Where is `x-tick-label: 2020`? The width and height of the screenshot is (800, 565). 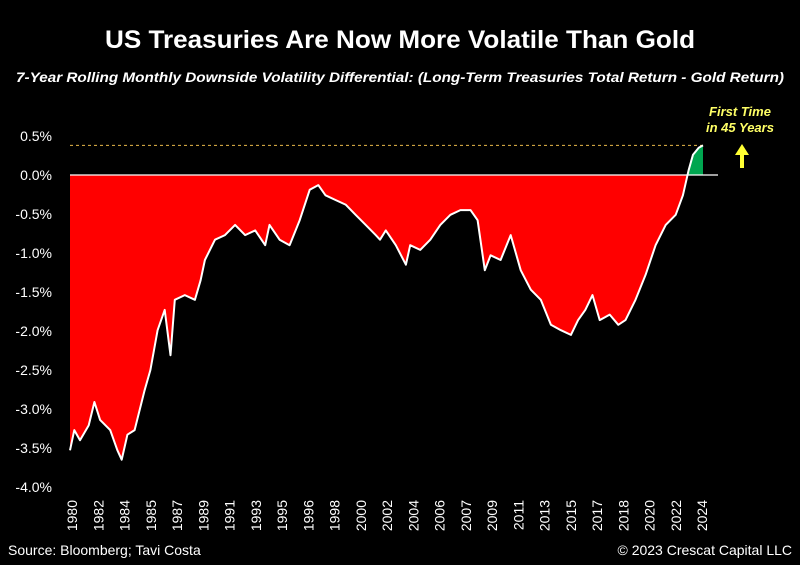
x-tick-label: 2020 is located at coordinates (650, 515).